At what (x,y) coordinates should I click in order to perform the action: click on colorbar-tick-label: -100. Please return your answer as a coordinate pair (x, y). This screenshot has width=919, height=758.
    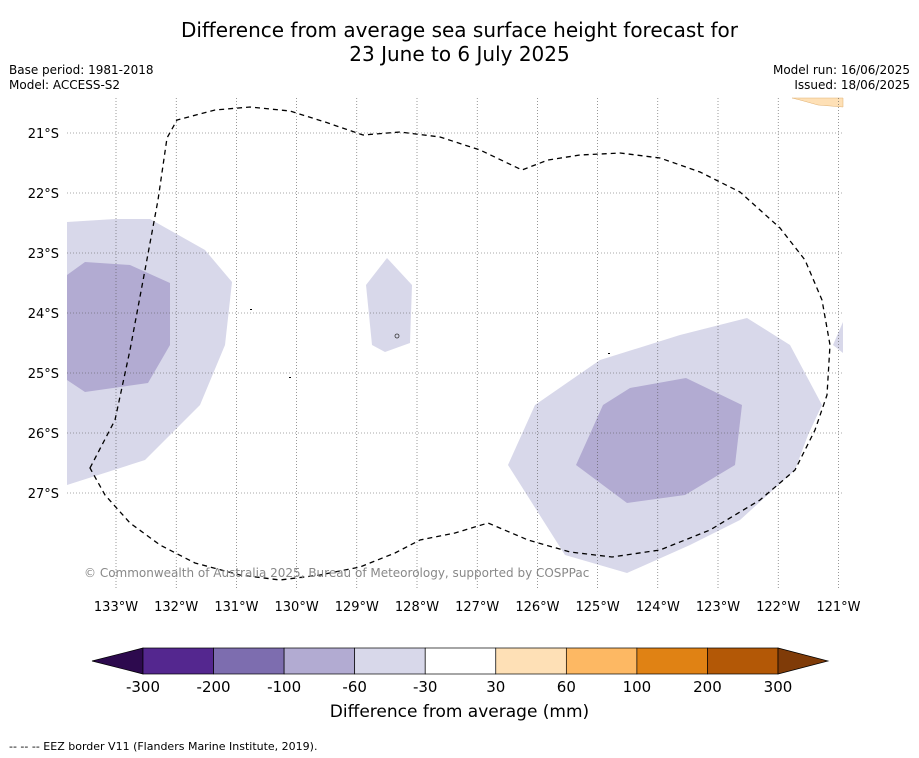
    Looking at the image, I should click on (284, 687).